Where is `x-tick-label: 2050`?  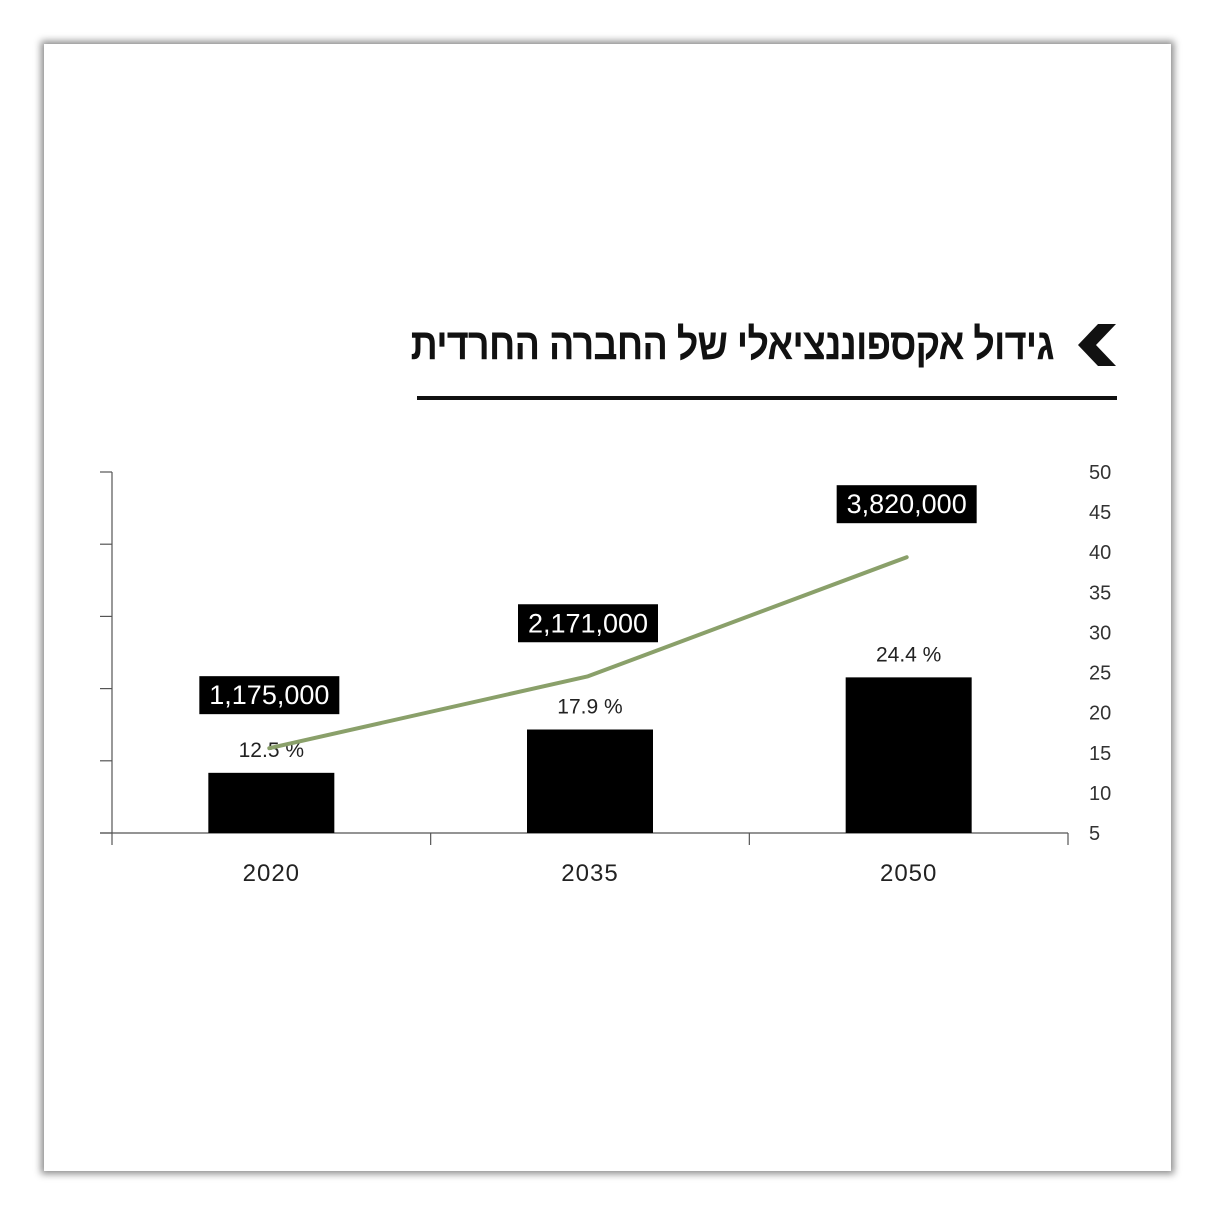
x-tick-label: 2050 is located at coordinates (908, 873).